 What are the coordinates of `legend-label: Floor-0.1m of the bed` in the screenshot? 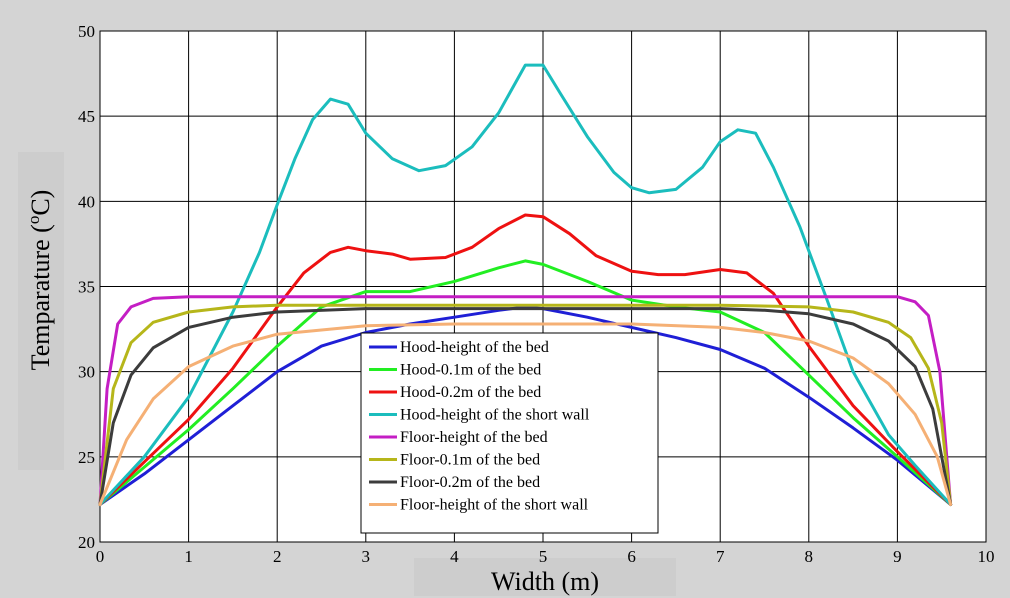 It's located at (470, 460).